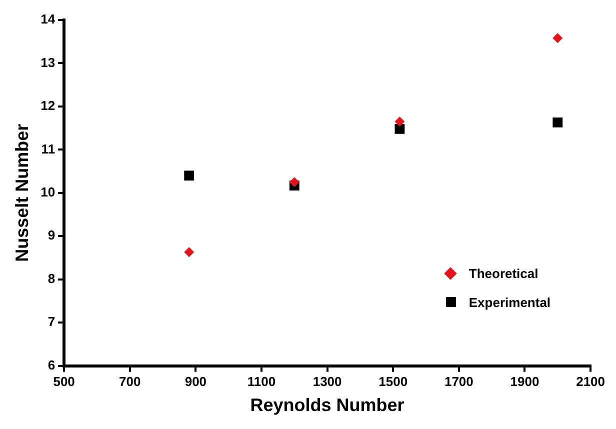  What do you see at coordinates (195, 382) in the screenshot?
I see `x-tick-label: 900` at bounding box center [195, 382].